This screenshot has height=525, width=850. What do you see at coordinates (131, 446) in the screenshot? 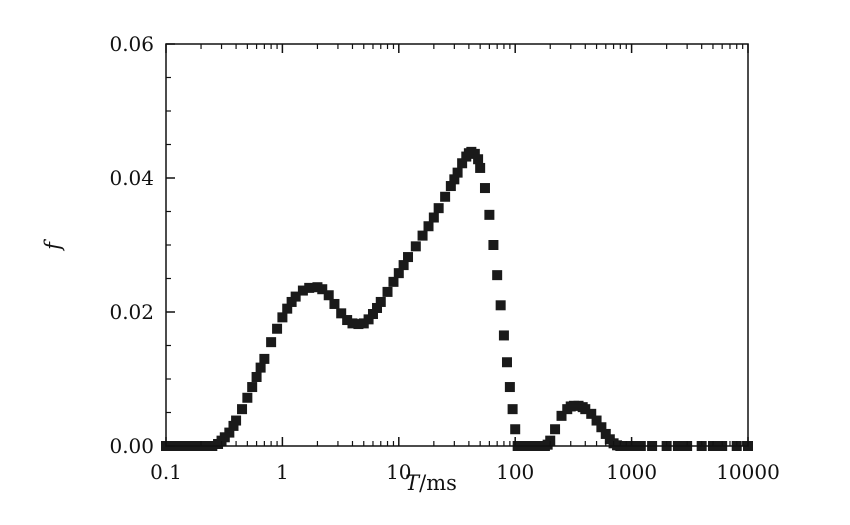
I see `y-tick-label: 0.00` at bounding box center [131, 446].